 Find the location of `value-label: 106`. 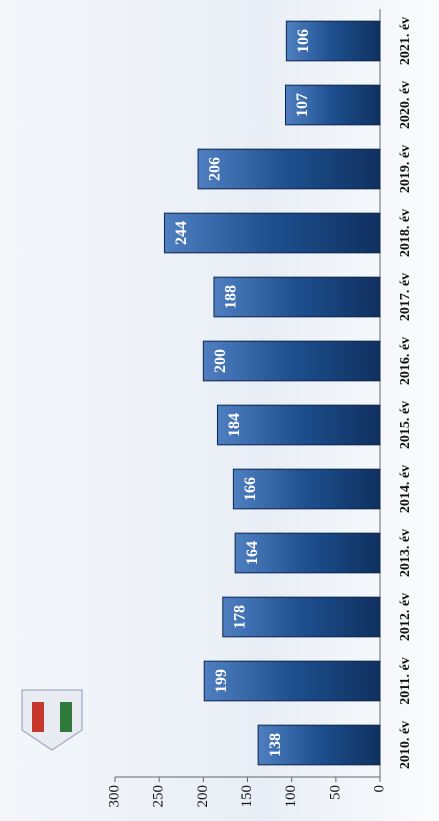

value-label: 106 is located at coordinates (303, 41).